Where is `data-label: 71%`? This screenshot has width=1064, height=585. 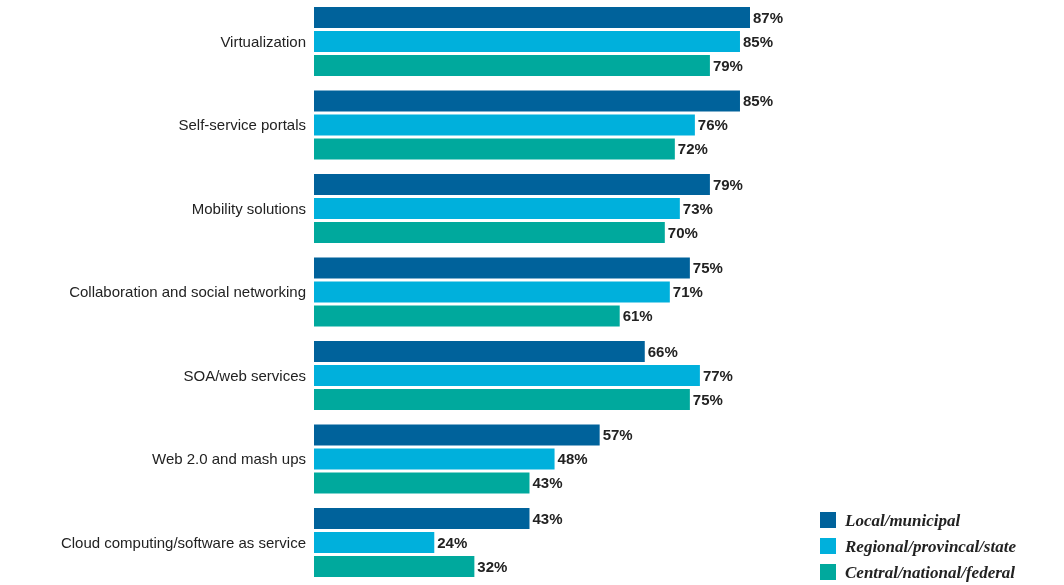
data-label: 71% is located at coordinates (687, 292).